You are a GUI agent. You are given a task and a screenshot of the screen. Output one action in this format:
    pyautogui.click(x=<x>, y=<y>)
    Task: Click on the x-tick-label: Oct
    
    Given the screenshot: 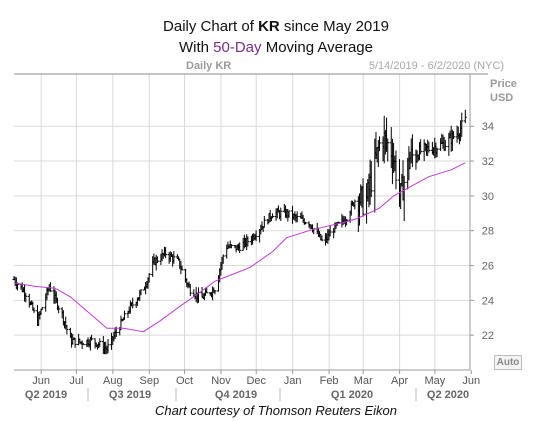 What is the action you would take?
    pyautogui.click(x=184, y=381)
    